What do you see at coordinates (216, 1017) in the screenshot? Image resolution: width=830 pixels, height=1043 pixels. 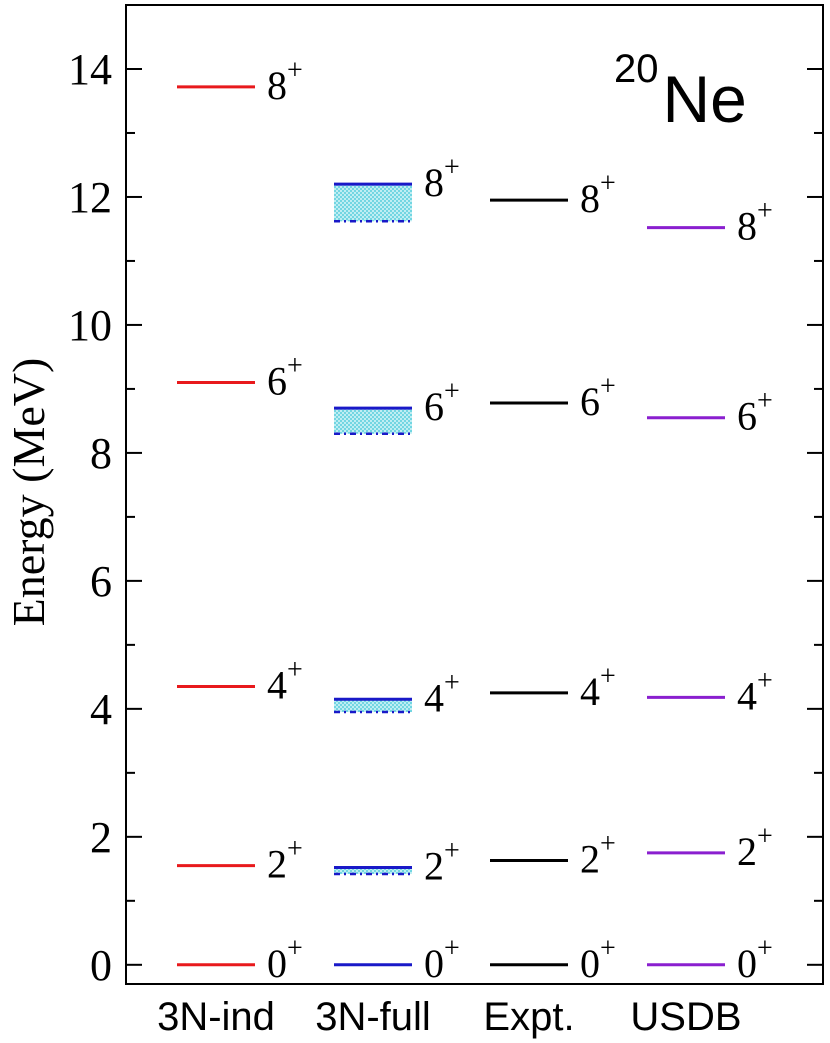 I see `column-label: 3N-ind` at bounding box center [216, 1017].